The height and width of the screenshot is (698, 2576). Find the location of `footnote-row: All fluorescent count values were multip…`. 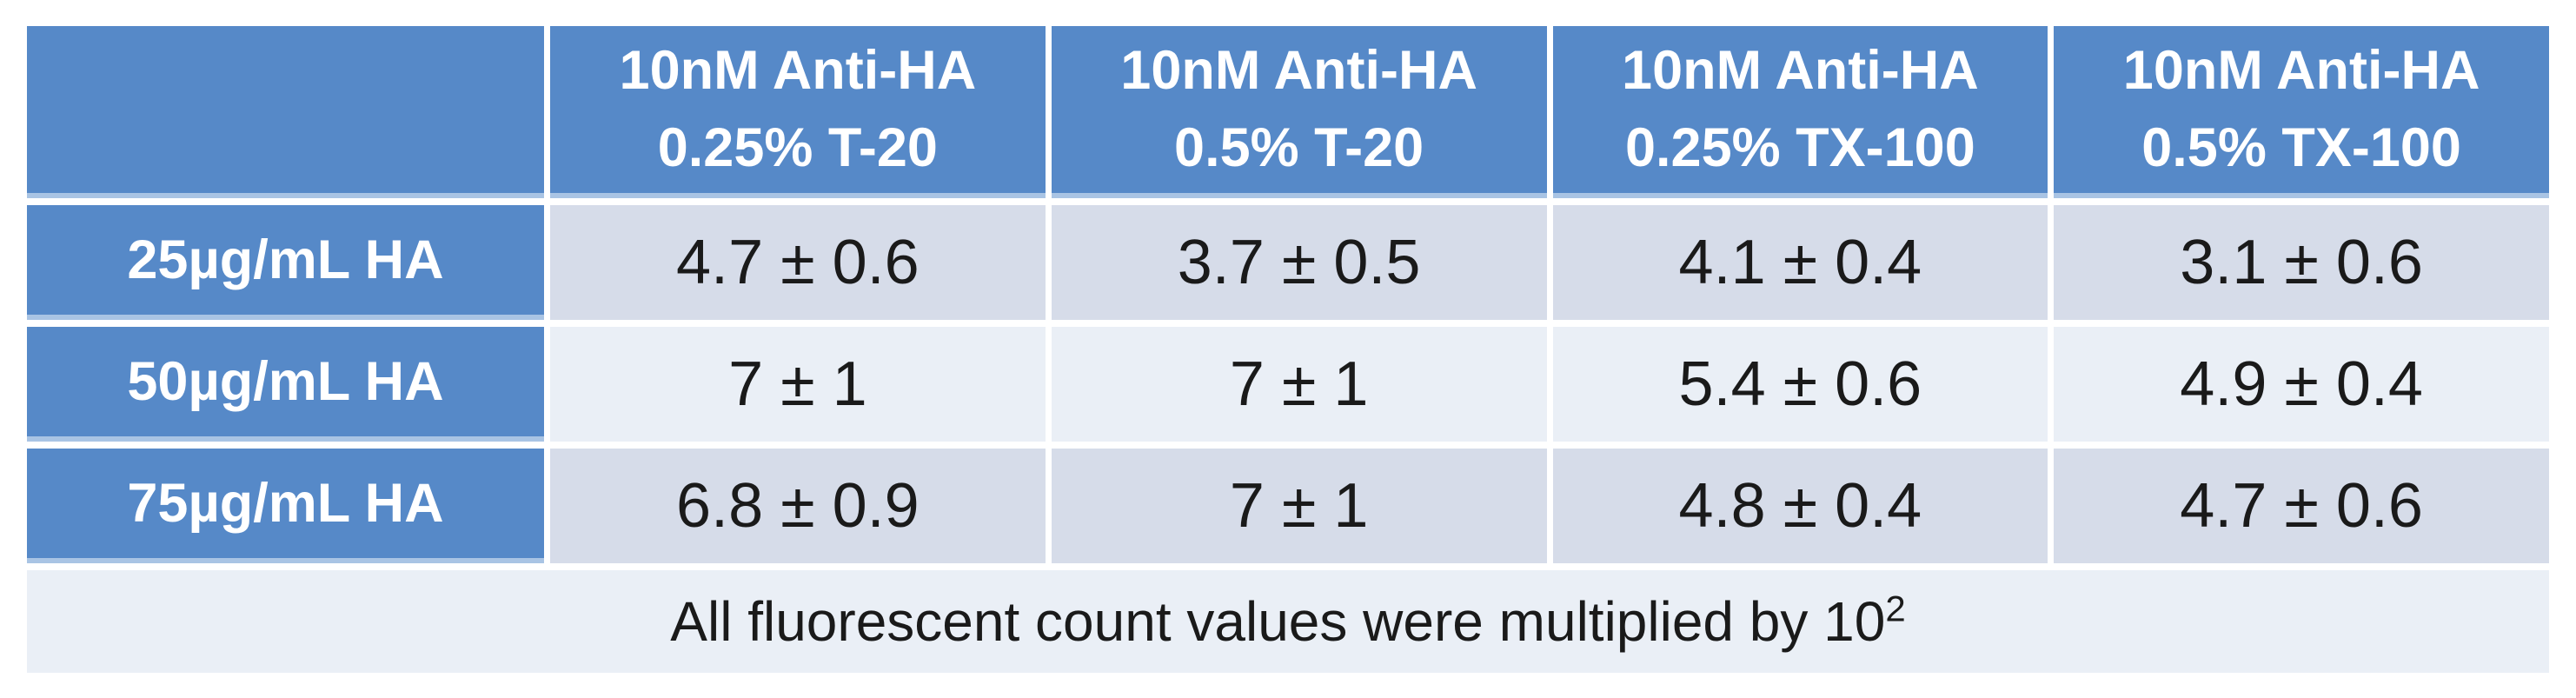

footnote-row: All fluorescent count values were multip… is located at coordinates (1288, 622).